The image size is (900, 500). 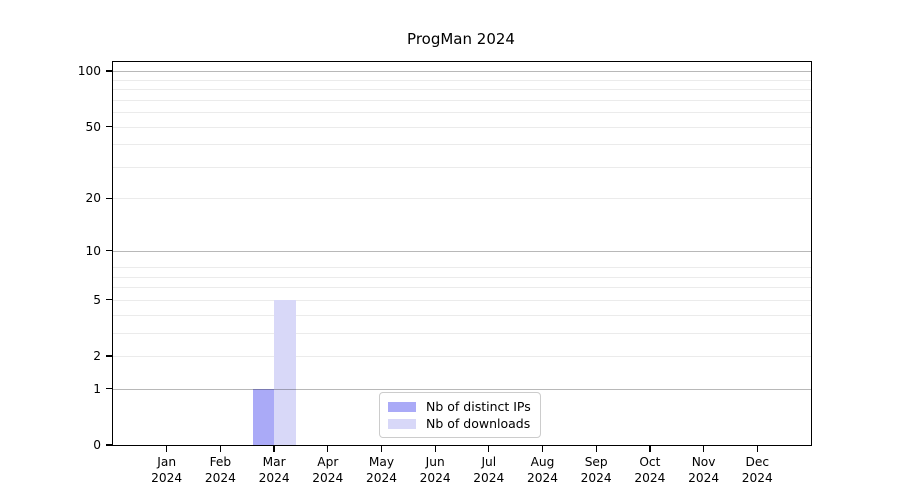 What do you see at coordinates (478, 423) in the screenshot?
I see `legend-label: Nb of downloads` at bounding box center [478, 423].